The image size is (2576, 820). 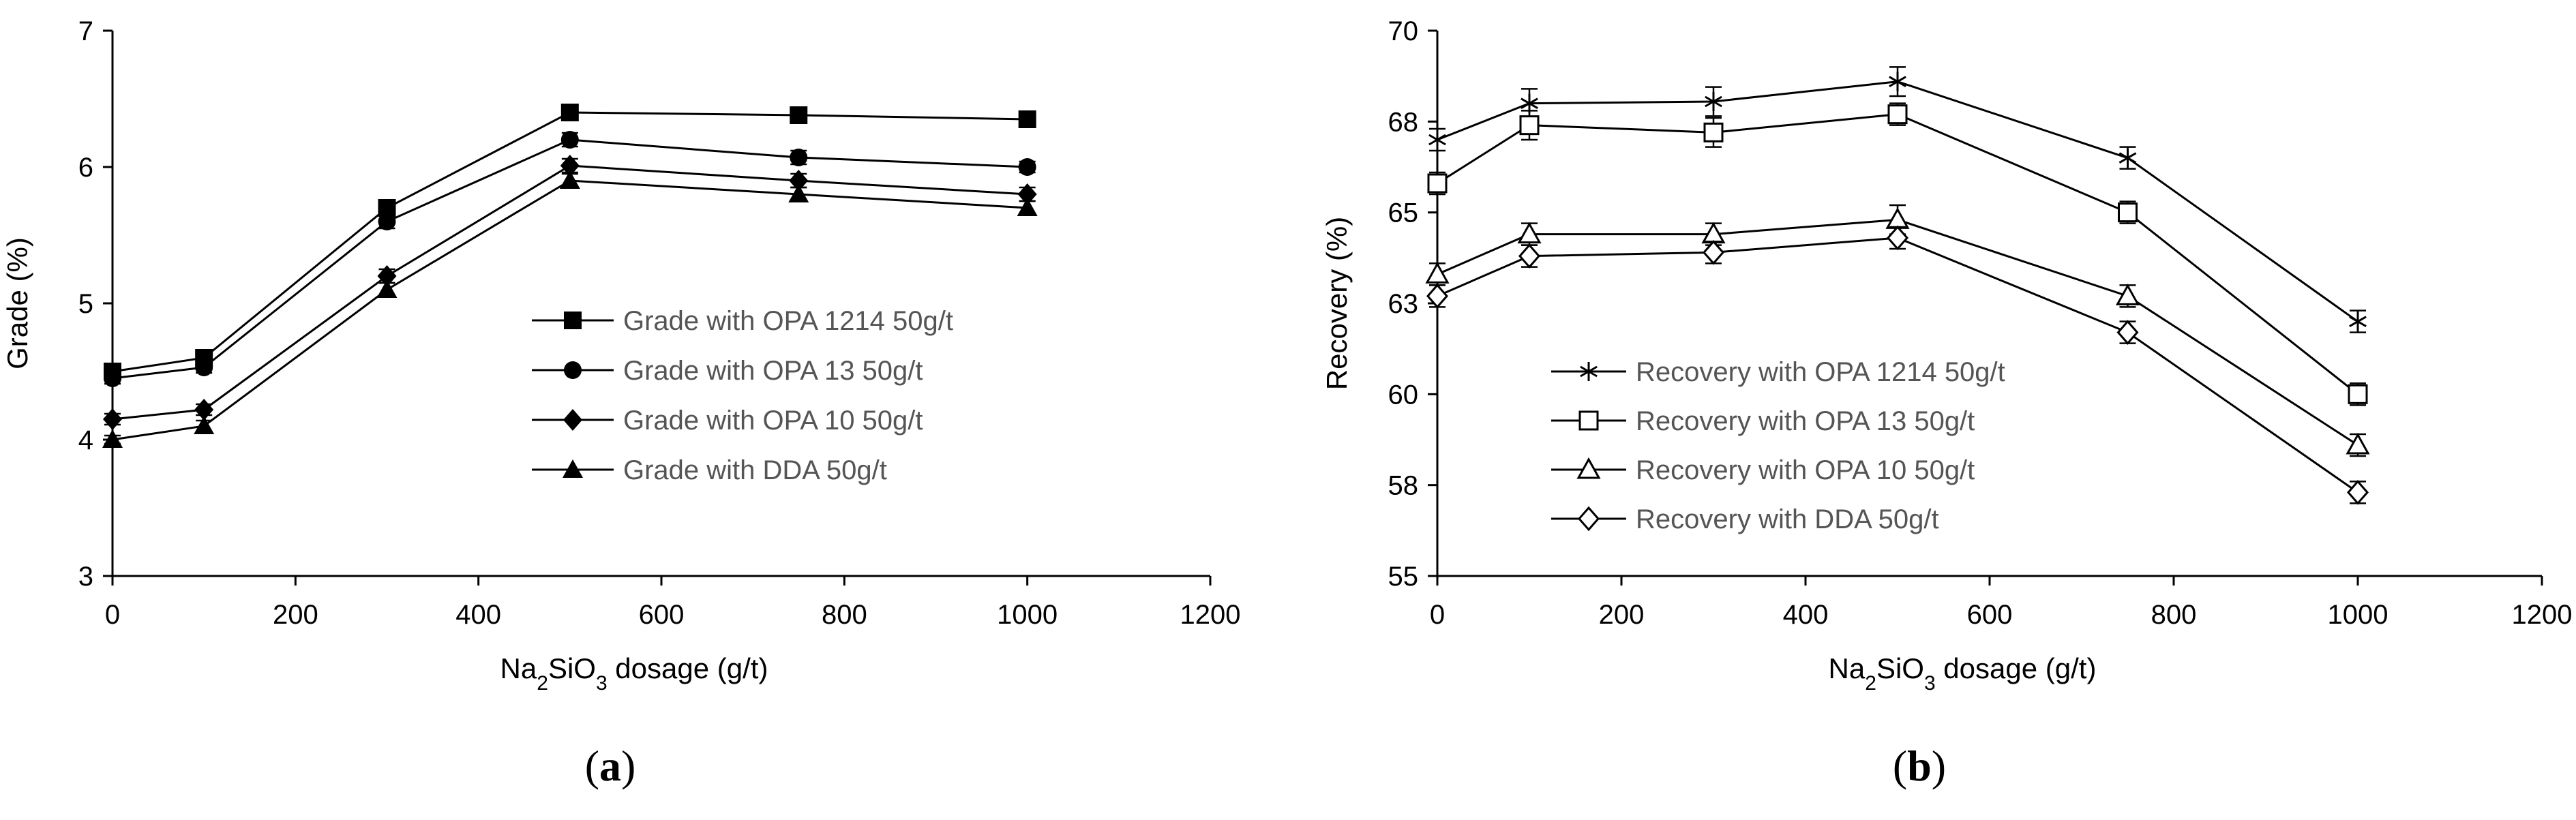 I want to click on x-tick-label: 200, so click(x=295, y=615).